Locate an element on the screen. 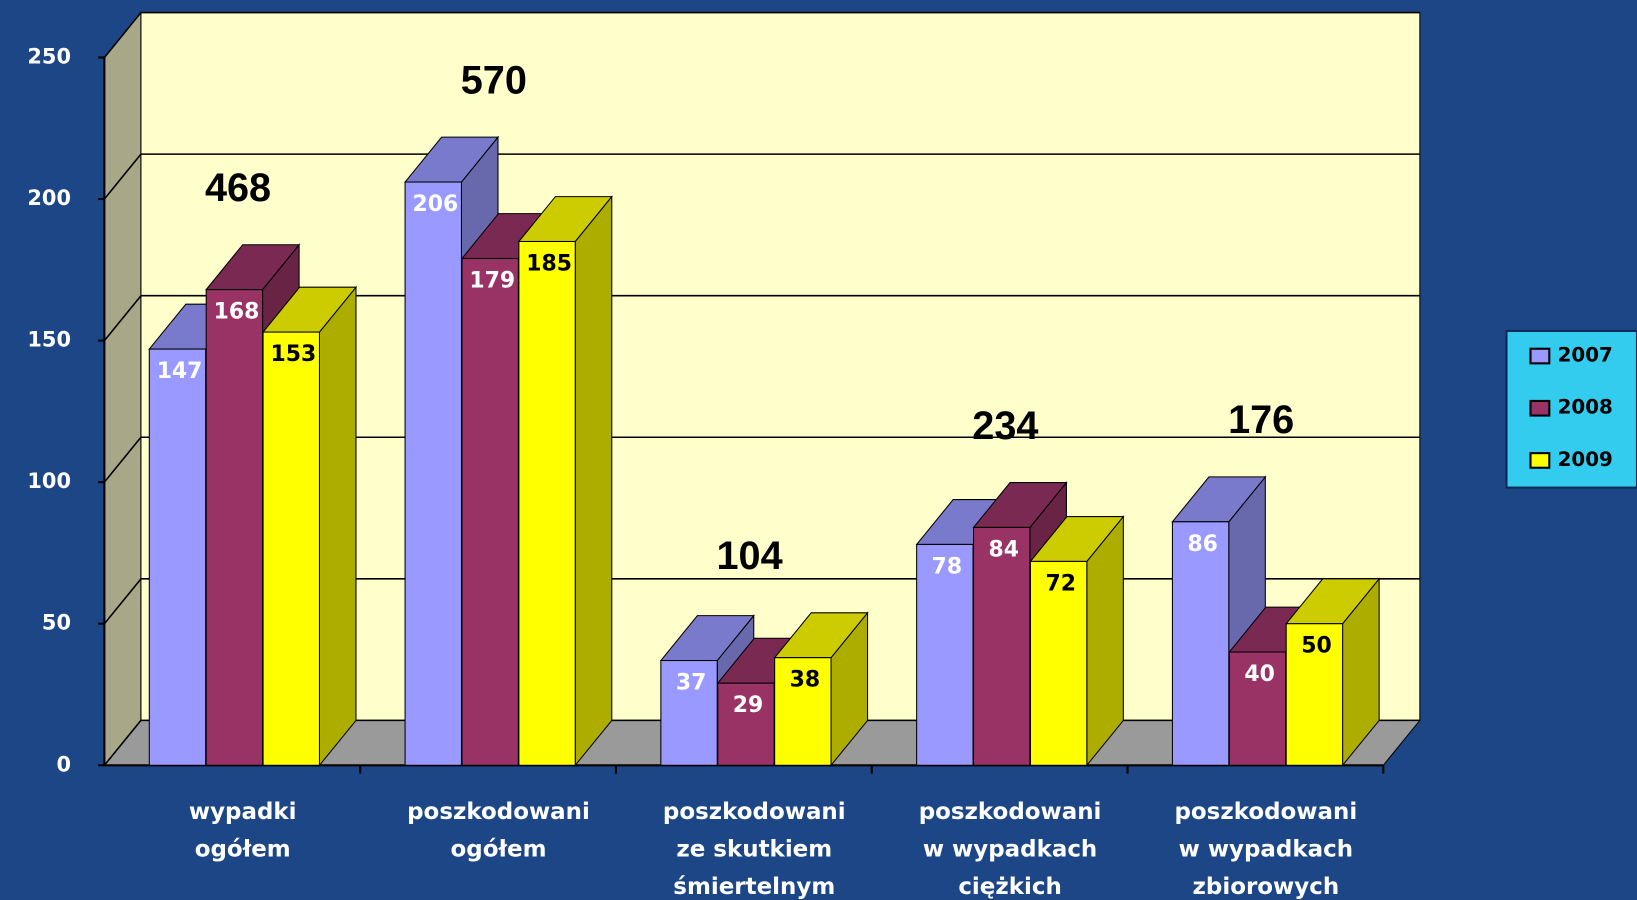 This screenshot has height=900, width=1637. y-tick-label: 0 is located at coordinates (63, 764).